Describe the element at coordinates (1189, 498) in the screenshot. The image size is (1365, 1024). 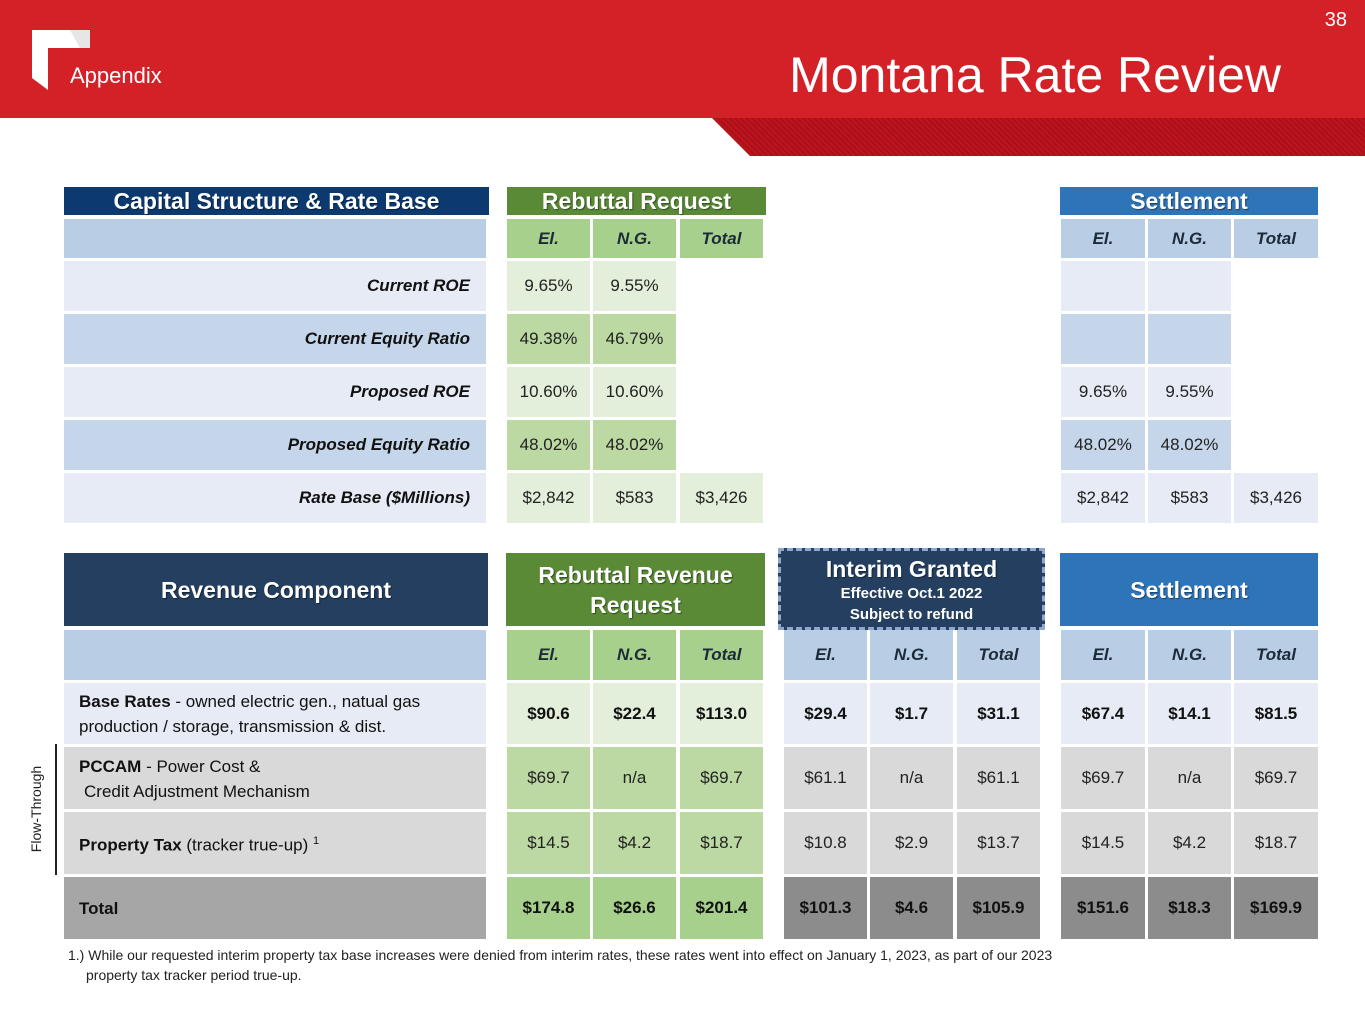
I see `table1-cell: $583` at that location.